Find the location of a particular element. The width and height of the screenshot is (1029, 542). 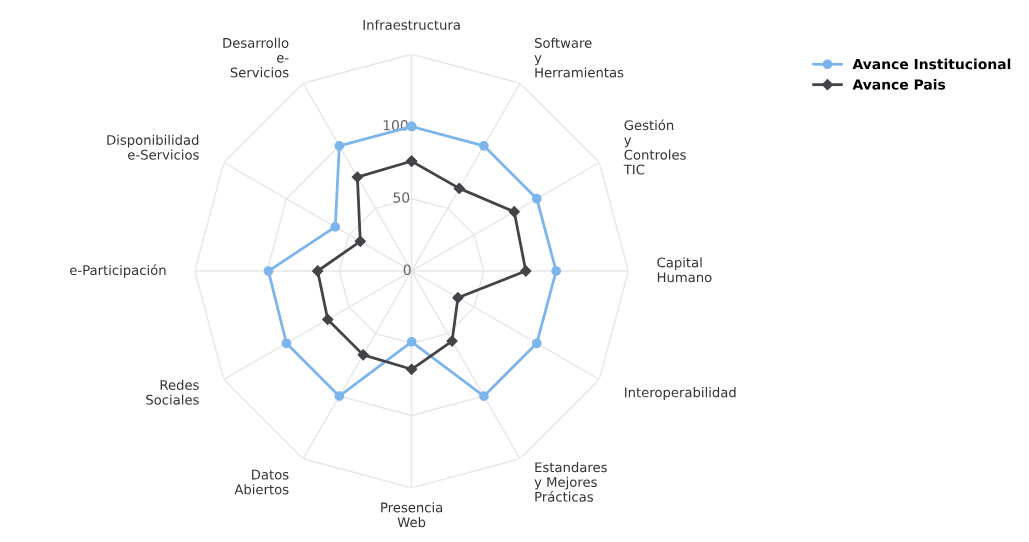

spoke-label: Interoperabilidad is located at coordinates (680, 393).